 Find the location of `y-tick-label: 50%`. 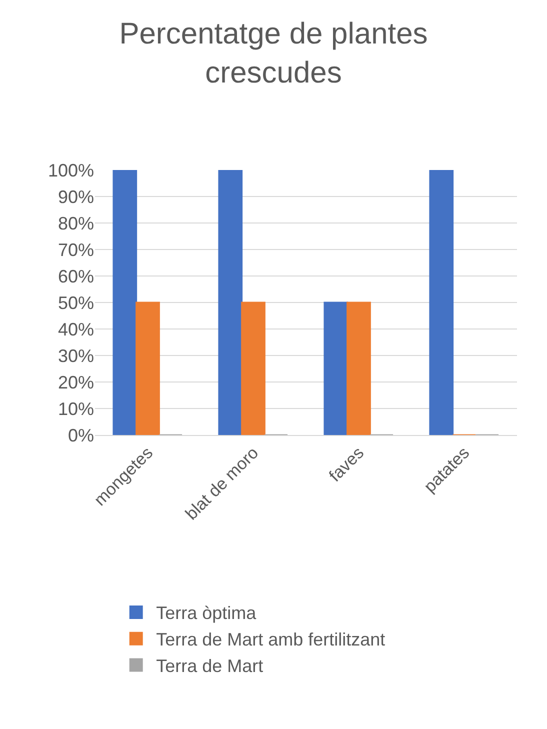

y-tick-label: 50% is located at coordinates (76, 302).